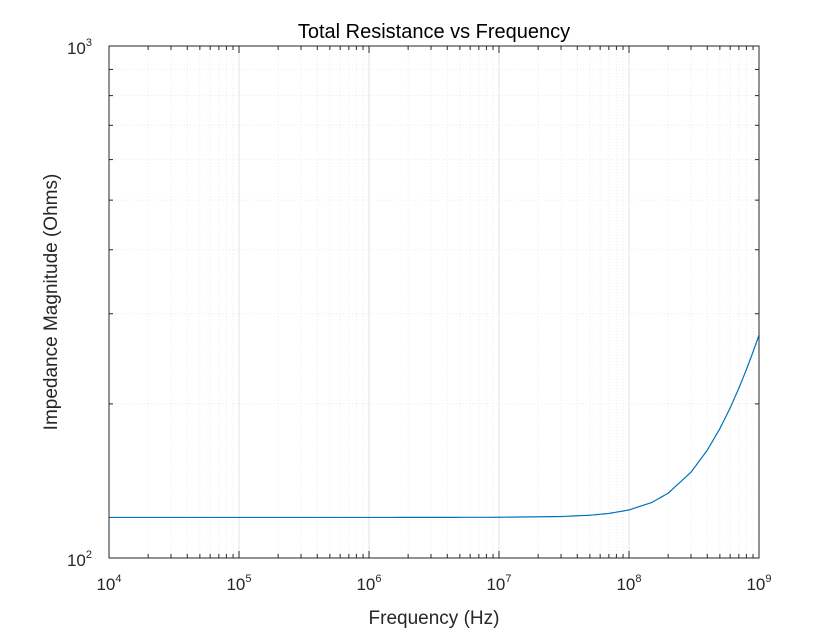 The width and height of the screenshot is (840, 630). Describe the element at coordinates (758, 583) in the screenshot. I see `x-tick-label: 10⁹` at that location.